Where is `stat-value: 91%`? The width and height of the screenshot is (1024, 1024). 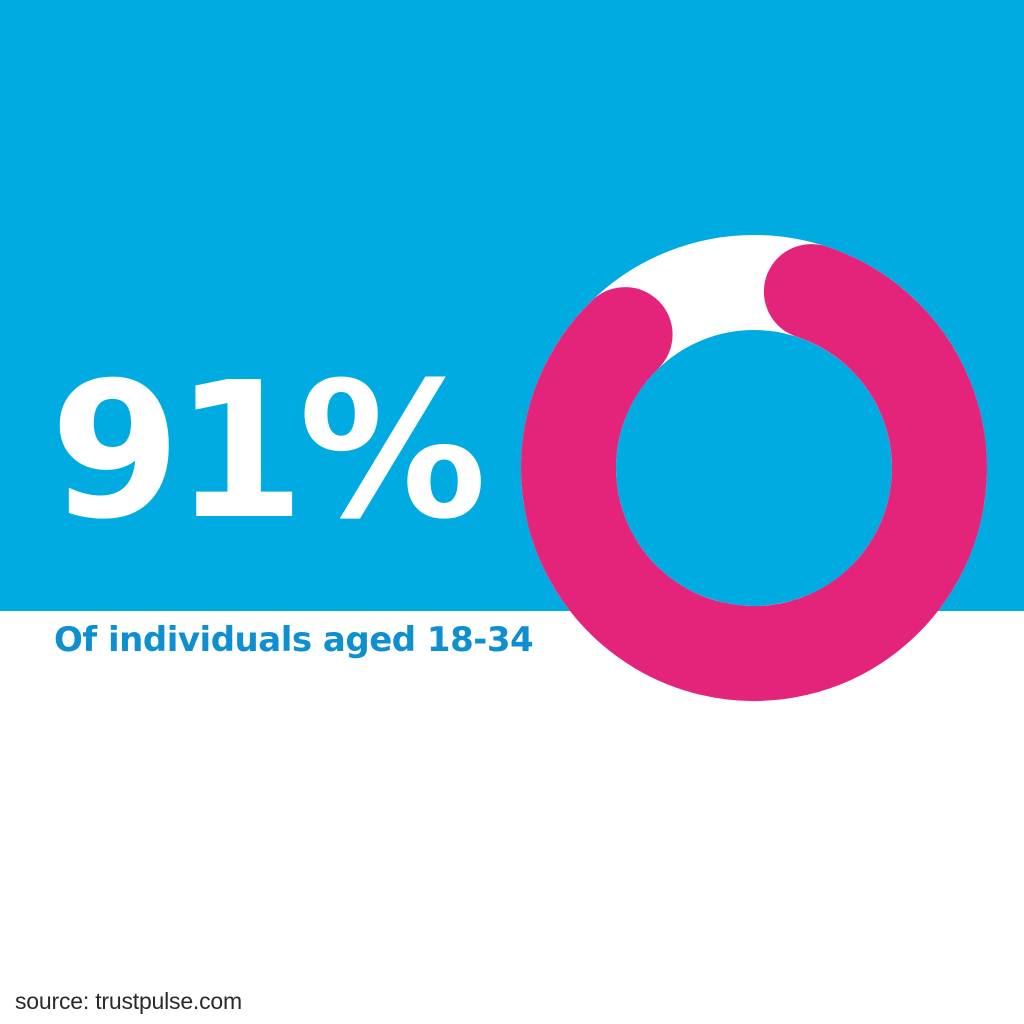 stat-value: 91% is located at coordinates (268, 451).